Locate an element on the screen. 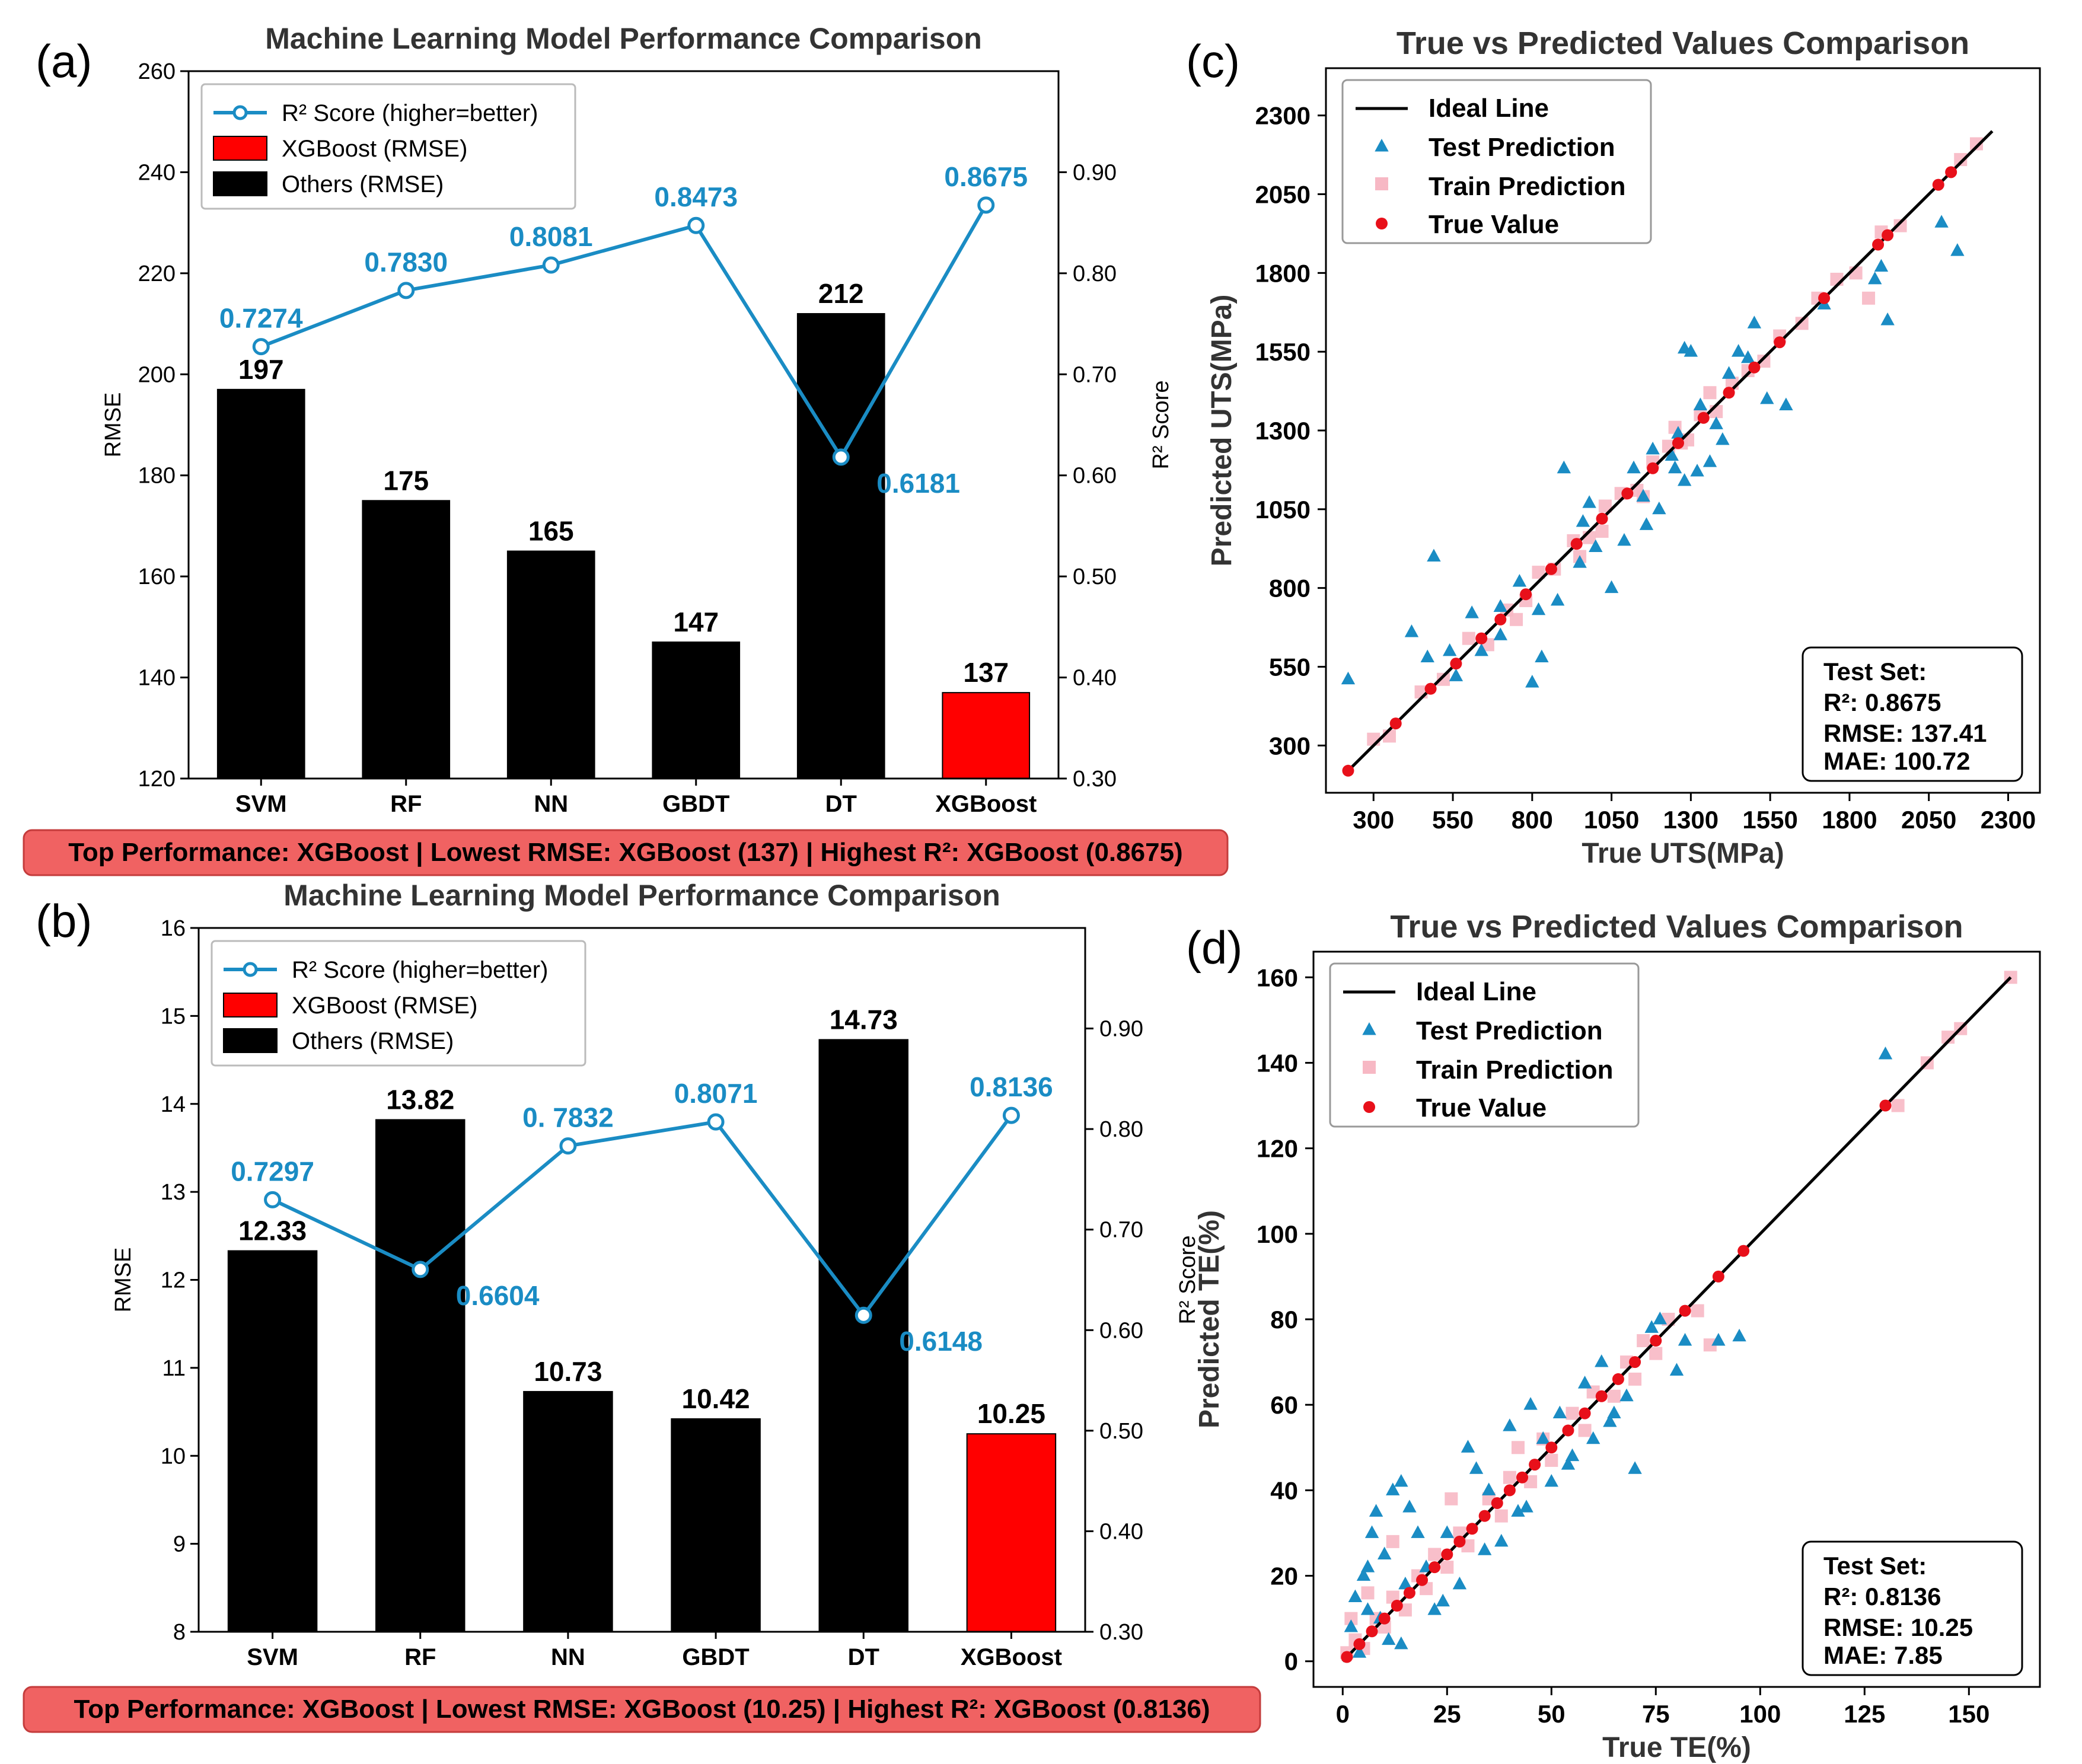 The image size is (2082, 1764). y-tick-label: 260 is located at coordinates (157, 71).